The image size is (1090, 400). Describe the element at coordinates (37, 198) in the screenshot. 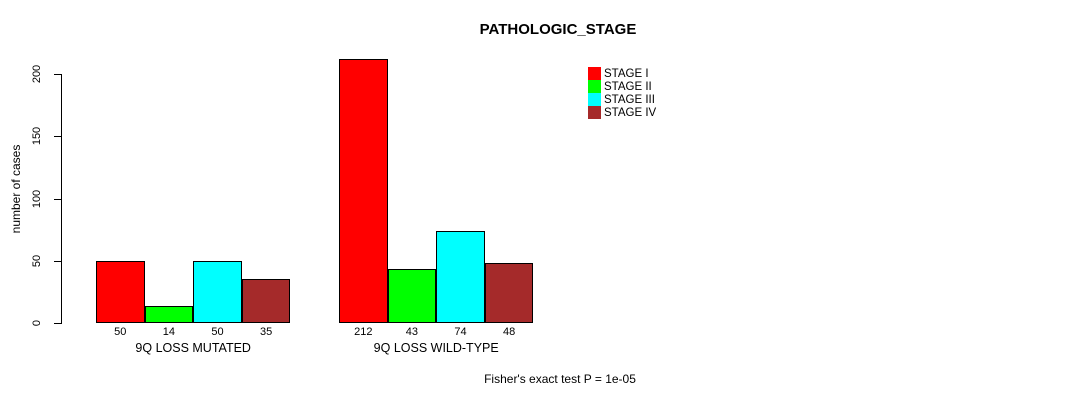

I see `y-tick-label: 100` at that location.